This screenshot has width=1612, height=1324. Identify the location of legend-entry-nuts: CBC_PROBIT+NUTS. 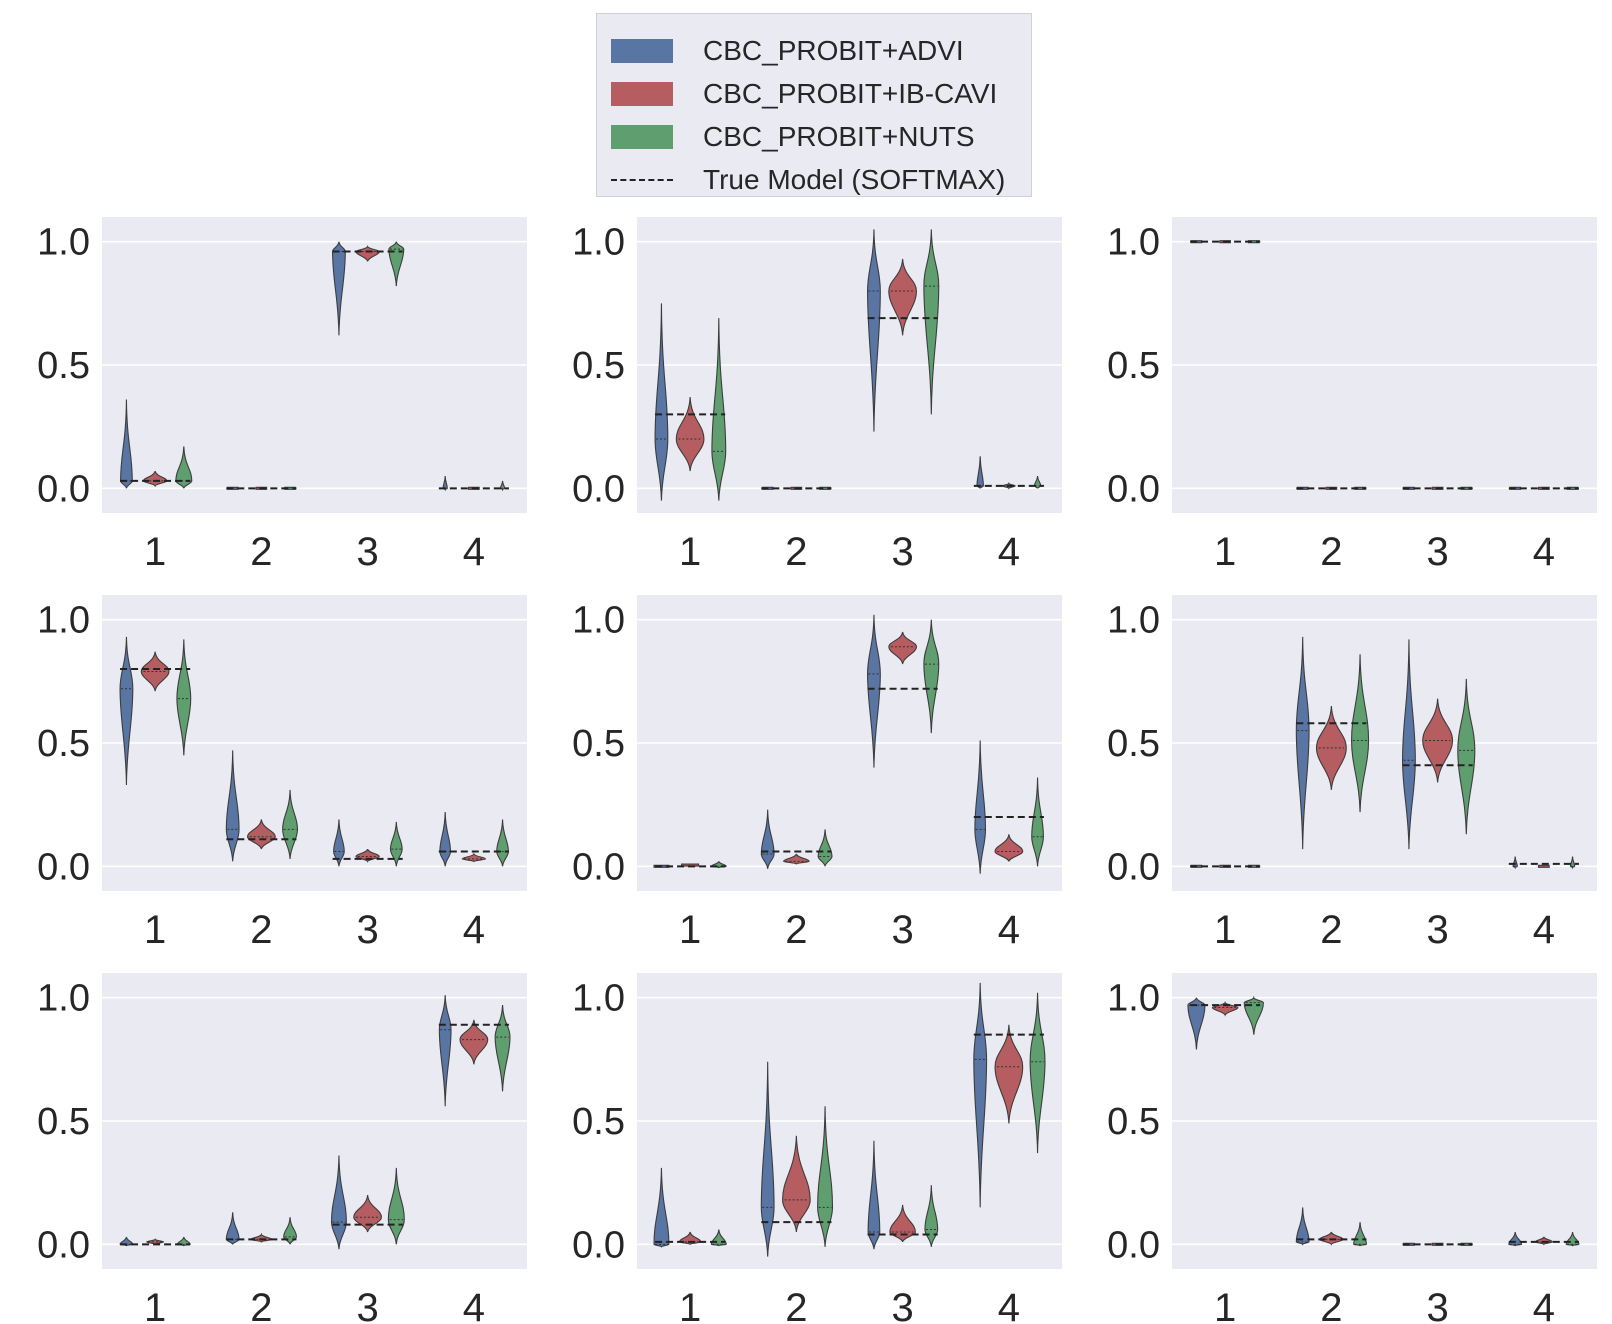
(793, 136).